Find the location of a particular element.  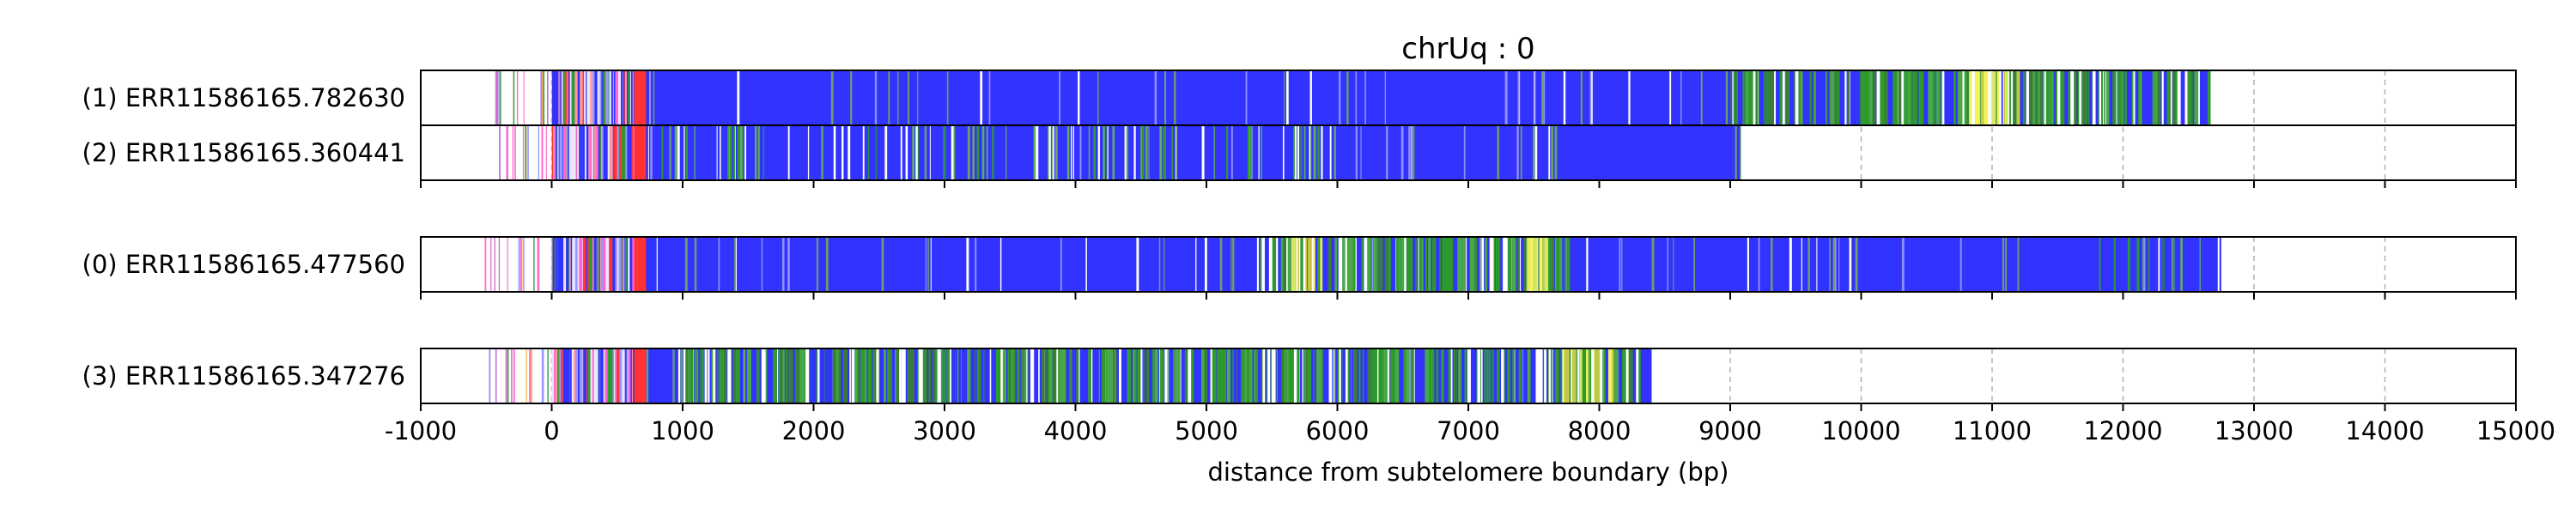

x-axis-label: distance from subtelomere boundary (bp) is located at coordinates (1469, 472).